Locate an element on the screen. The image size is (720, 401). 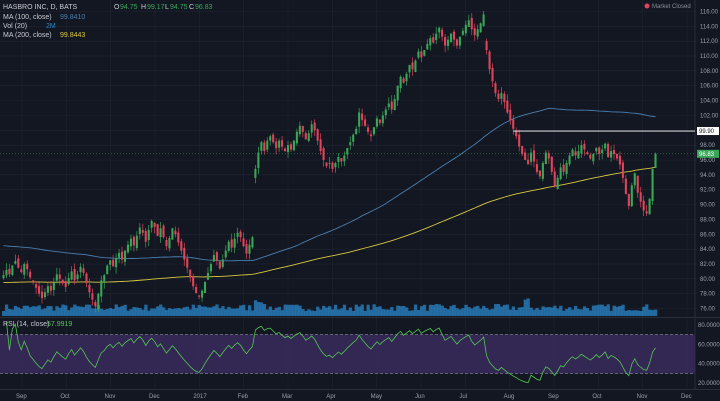
price-tick-label: 106.00 is located at coordinates (709, 87).